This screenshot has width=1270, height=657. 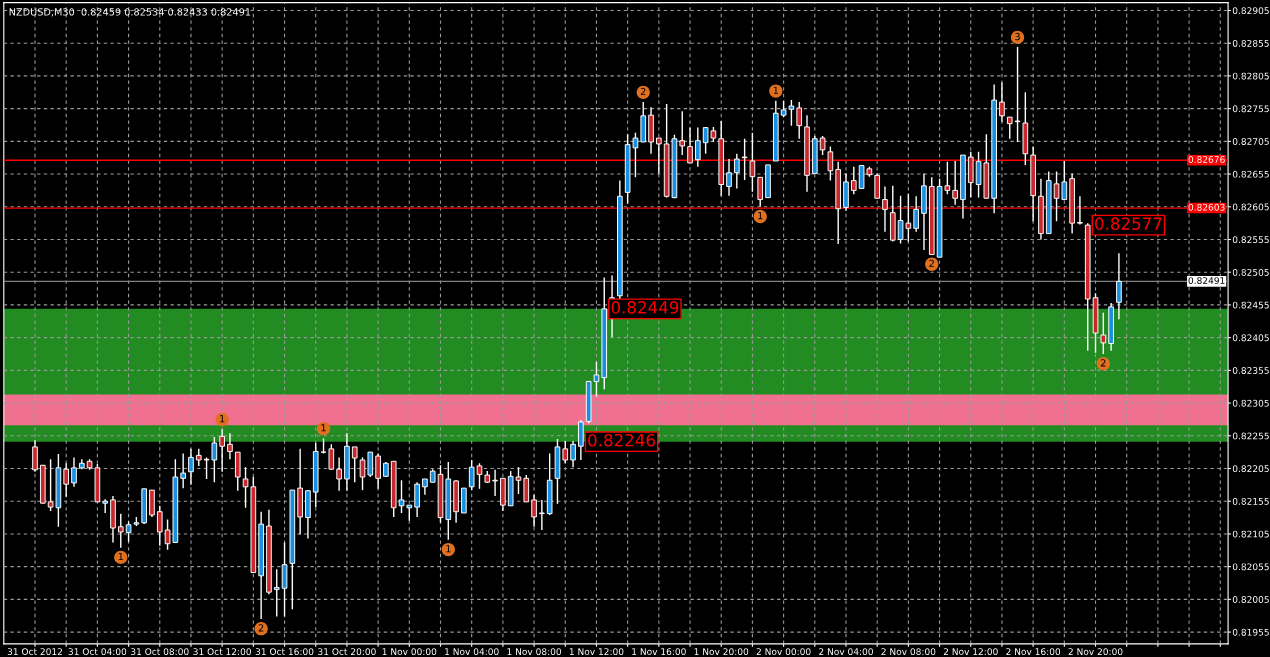 I want to click on x-tick-label: 1 Nov 04:00, so click(x=472, y=652).